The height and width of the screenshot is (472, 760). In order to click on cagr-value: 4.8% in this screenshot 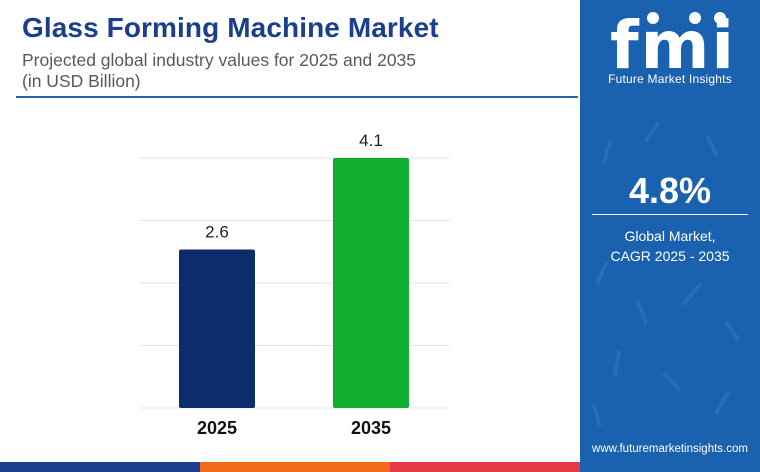, I will do `click(670, 190)`.